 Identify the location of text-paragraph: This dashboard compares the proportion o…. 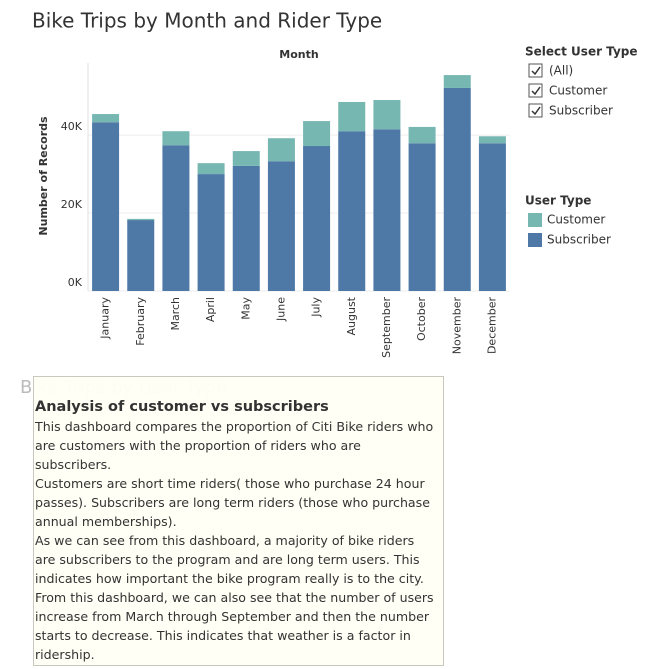
(234, 445).